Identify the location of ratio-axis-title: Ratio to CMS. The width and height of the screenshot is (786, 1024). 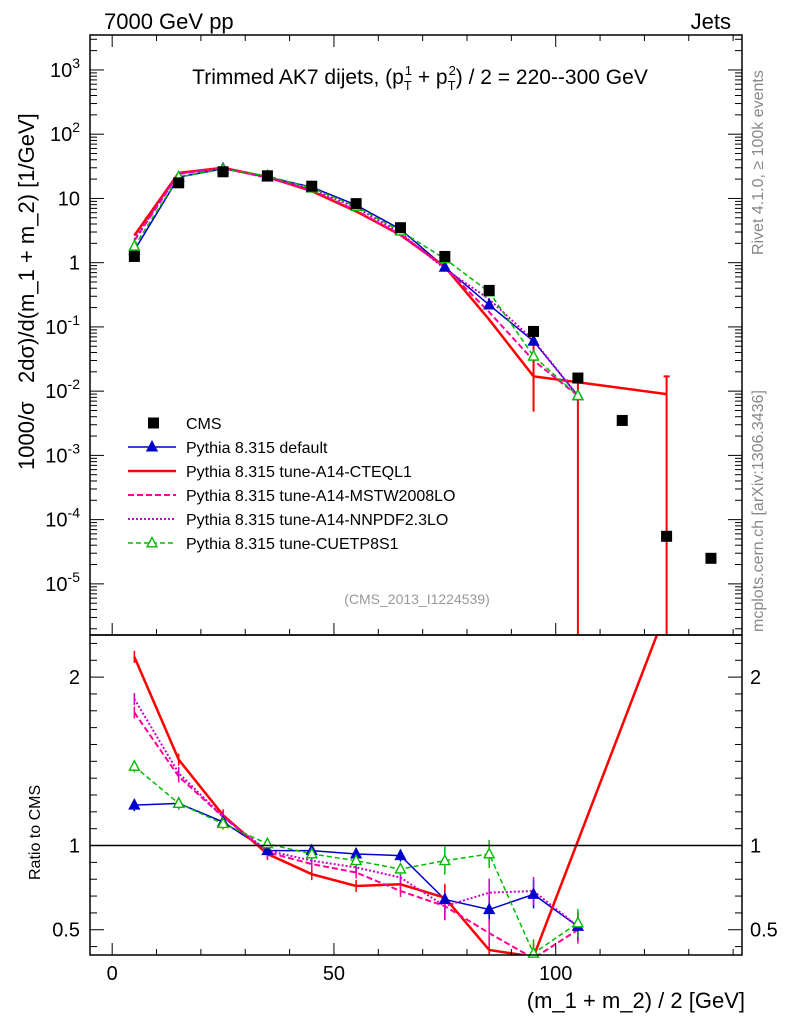
(35, 832).